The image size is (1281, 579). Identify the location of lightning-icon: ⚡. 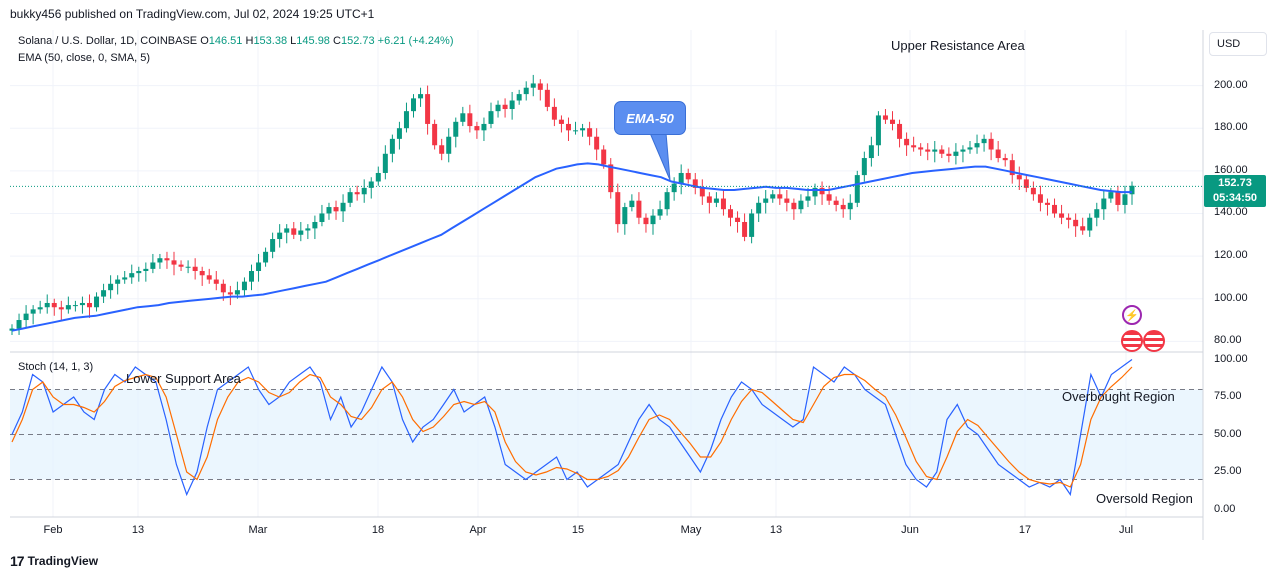
(1132, 315).